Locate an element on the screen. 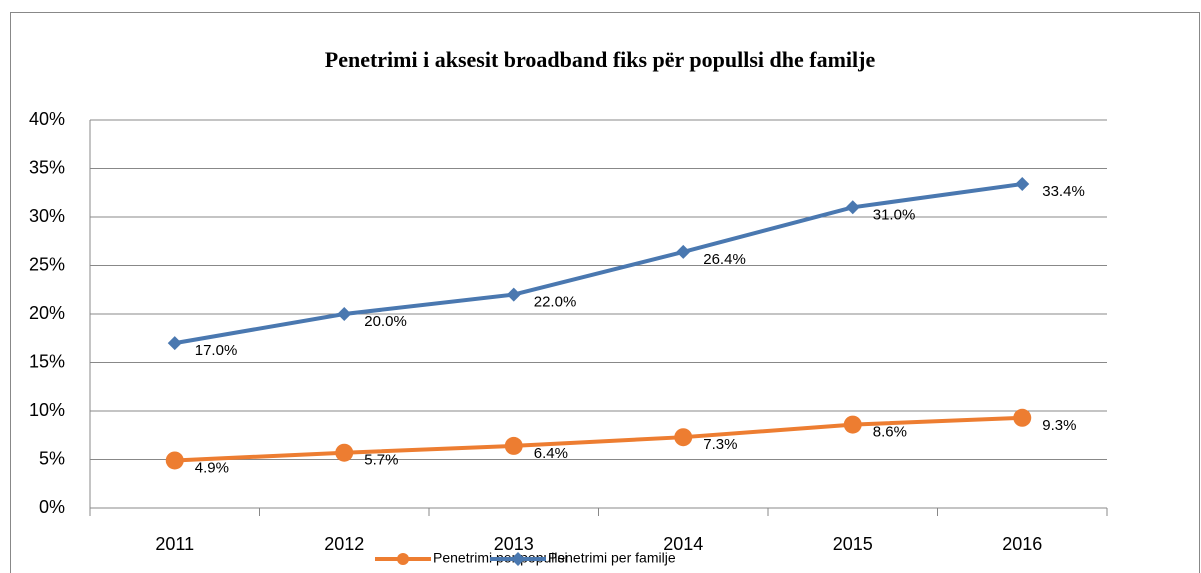 The image size is (1201, 573). y-tick-label: 20% is located at coordinates (47, 313).